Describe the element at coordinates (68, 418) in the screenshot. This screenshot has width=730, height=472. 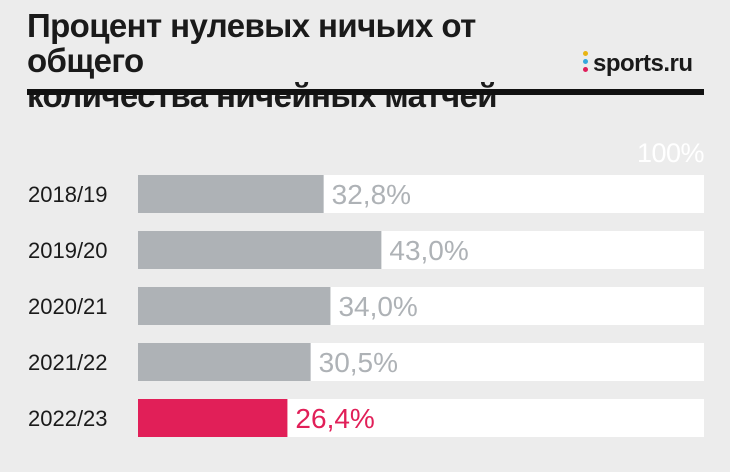
I see `category-label: 2022/23` at that location.